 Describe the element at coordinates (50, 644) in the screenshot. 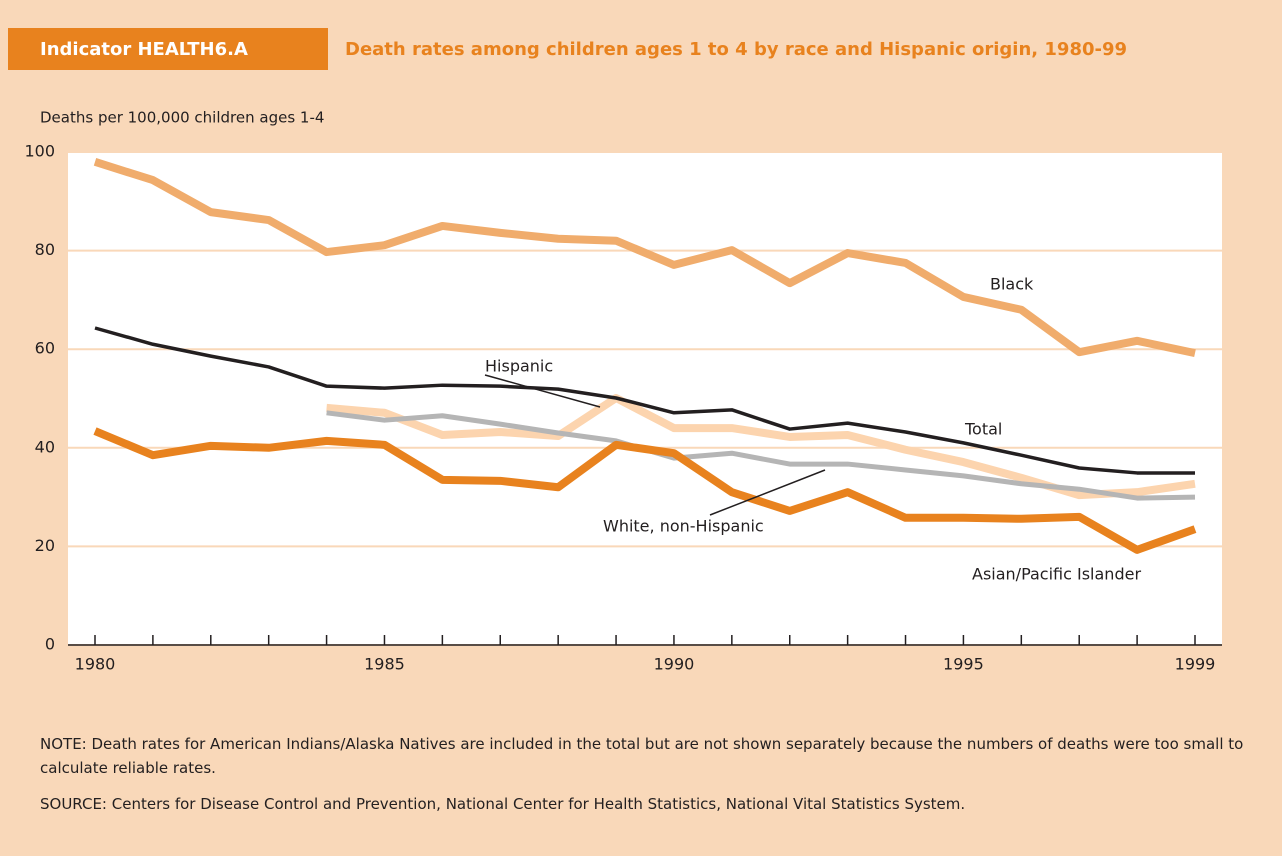

I see `y-tick-label: 0` at that location.